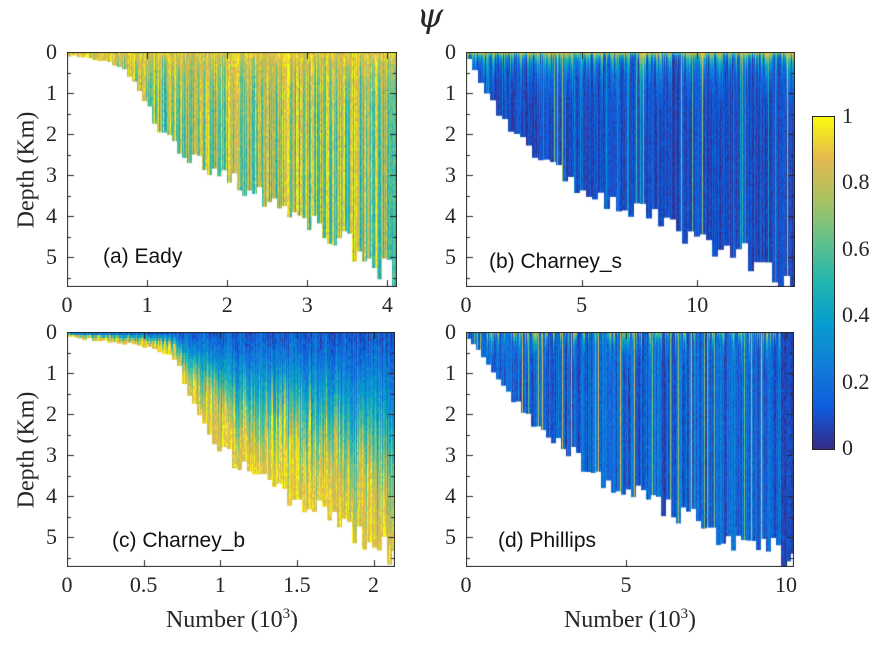 The width and height of the screenshot is (882, 663). What do you see at coordinates (856, 381) in the screenshot?
I see `colorbar-tick-label: 0.2` at bounding box center [856, 381].